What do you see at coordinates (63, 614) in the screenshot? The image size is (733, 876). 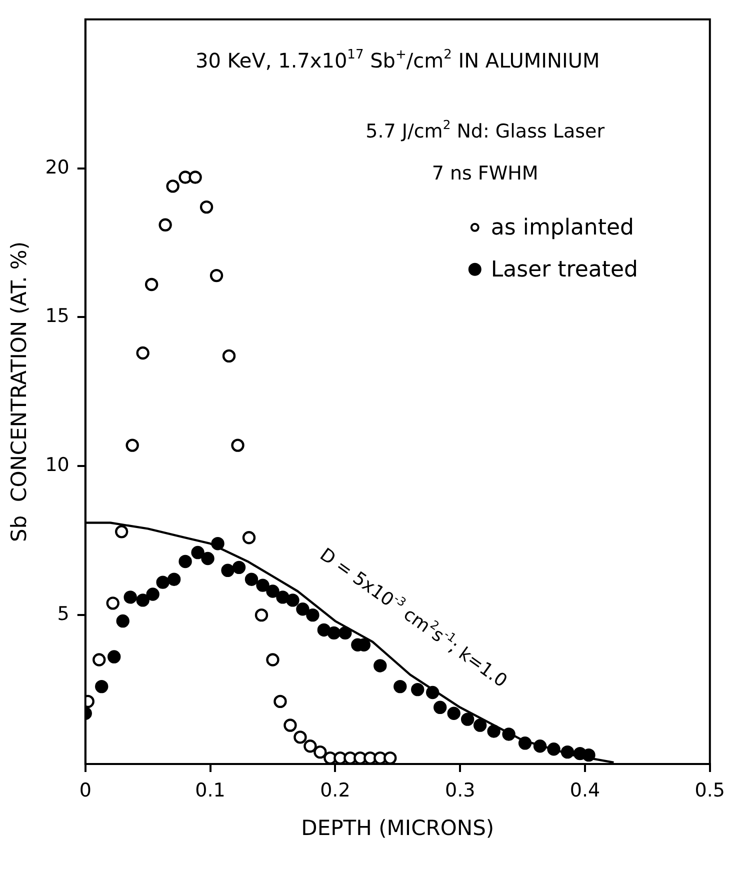 I see `y-tick-label: 5` at bounding box center [63, 614].